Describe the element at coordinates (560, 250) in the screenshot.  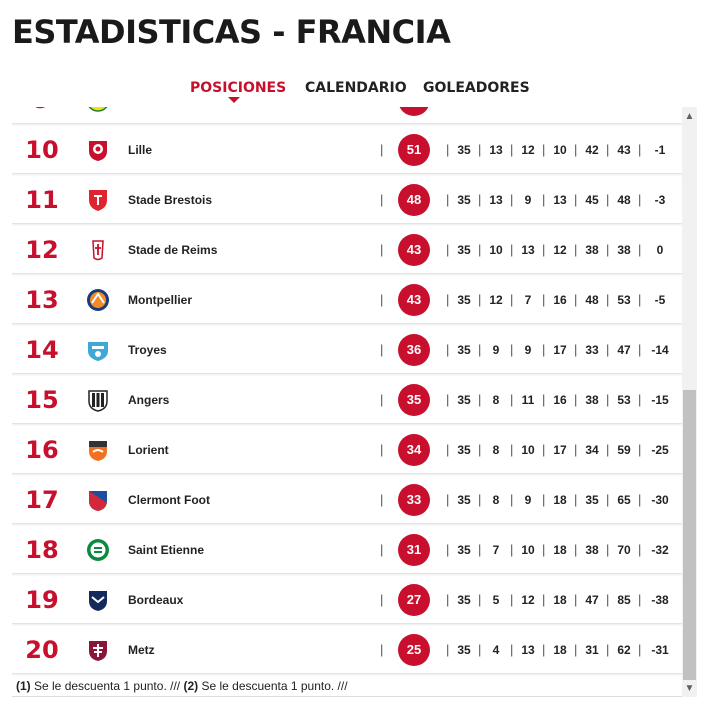
I see `stat-p: 12` at that location.